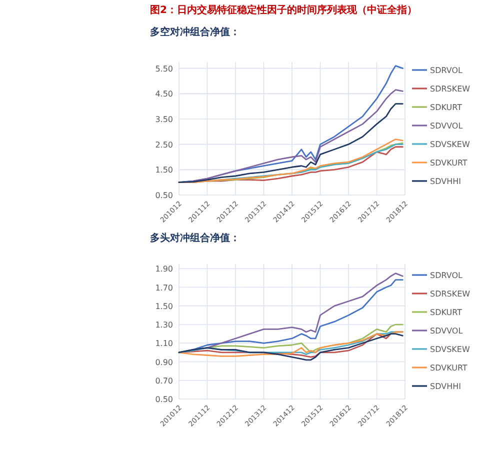  What do you see at coordinates (195, 238) in the screenshot?
I see `chart-title: 多头对冲组合净值：` at bounding box center [195, 238].